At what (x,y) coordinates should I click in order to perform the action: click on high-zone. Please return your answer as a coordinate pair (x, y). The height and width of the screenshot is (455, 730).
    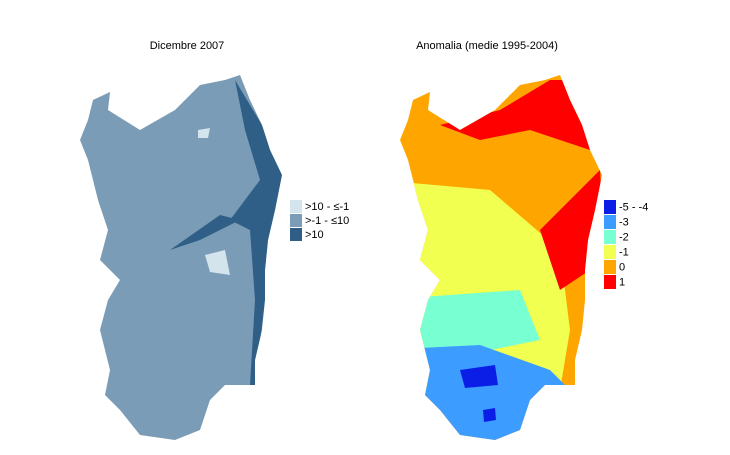
    Looking at the image, I should click on (226, 232).